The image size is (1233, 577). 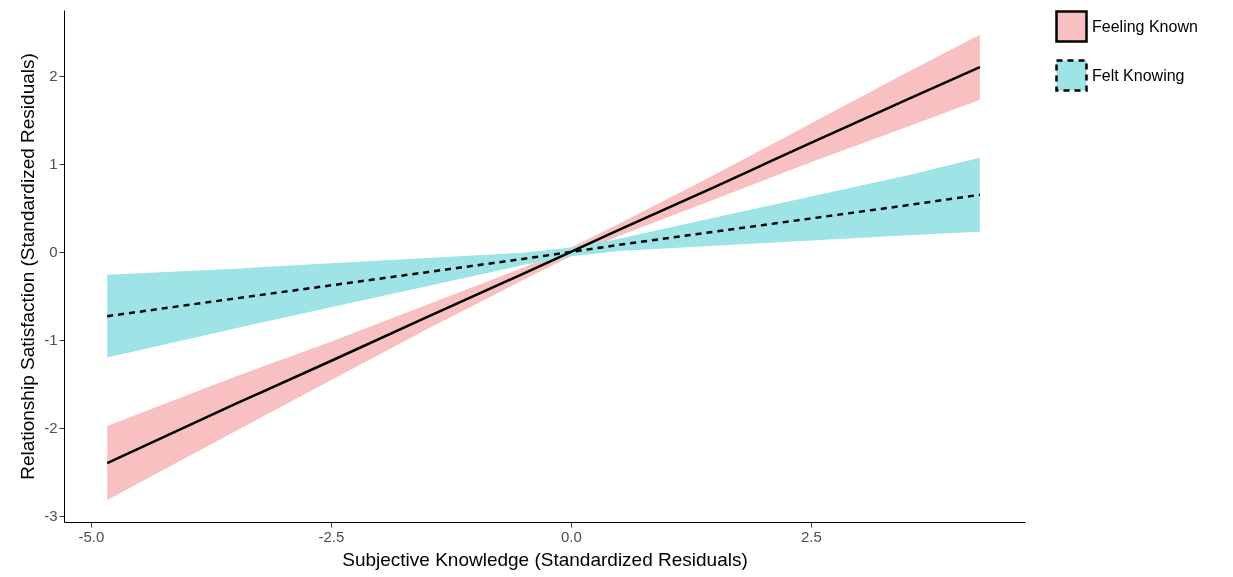 What do you see at coordinates (51, 516) in the screenshot?
I see `y-tick-label: -3` at bounding box center [51, 516].